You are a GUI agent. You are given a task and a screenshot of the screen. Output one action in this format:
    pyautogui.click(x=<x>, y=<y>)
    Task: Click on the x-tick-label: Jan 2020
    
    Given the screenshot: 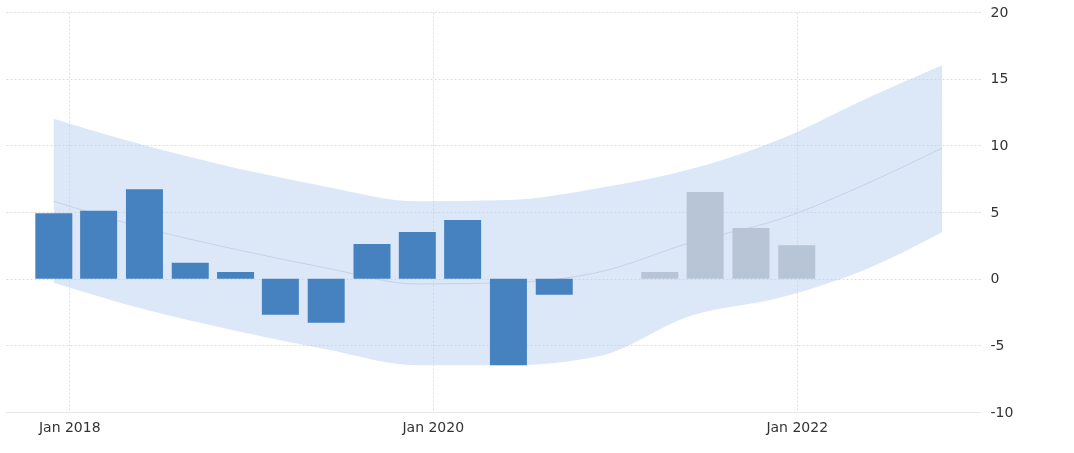 What is the action you would take?
    pyautogui.click(x=433, y=426)
    